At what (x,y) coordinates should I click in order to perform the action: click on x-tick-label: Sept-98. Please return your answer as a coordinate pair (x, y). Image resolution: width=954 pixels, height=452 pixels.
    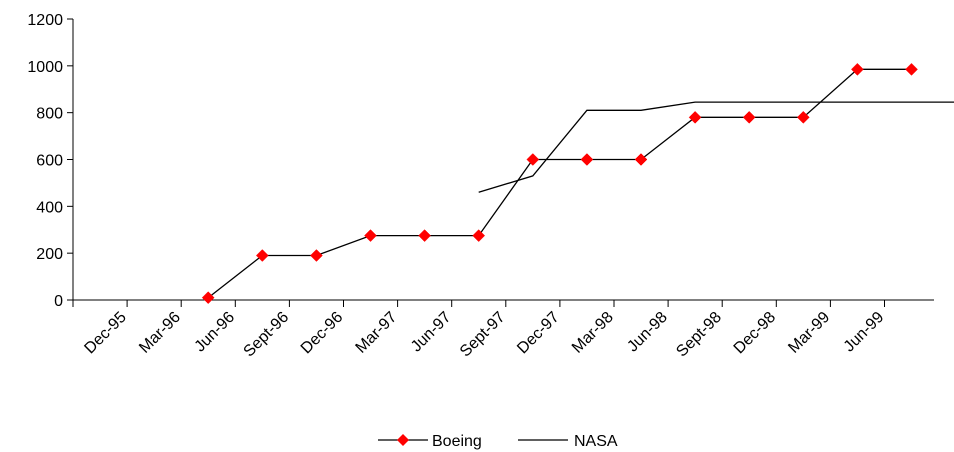
    Looking at the image, I should click on (699, 335).